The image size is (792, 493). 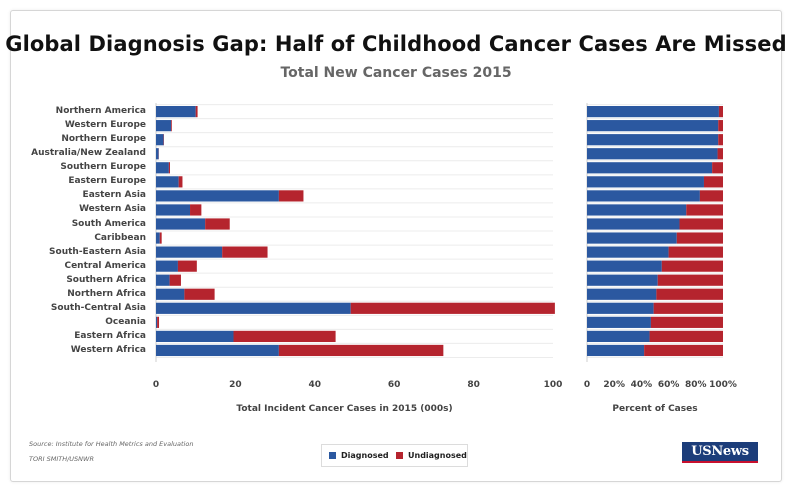 I want to click on legend-diagnosed-swatch, so click(x=332, y=455).